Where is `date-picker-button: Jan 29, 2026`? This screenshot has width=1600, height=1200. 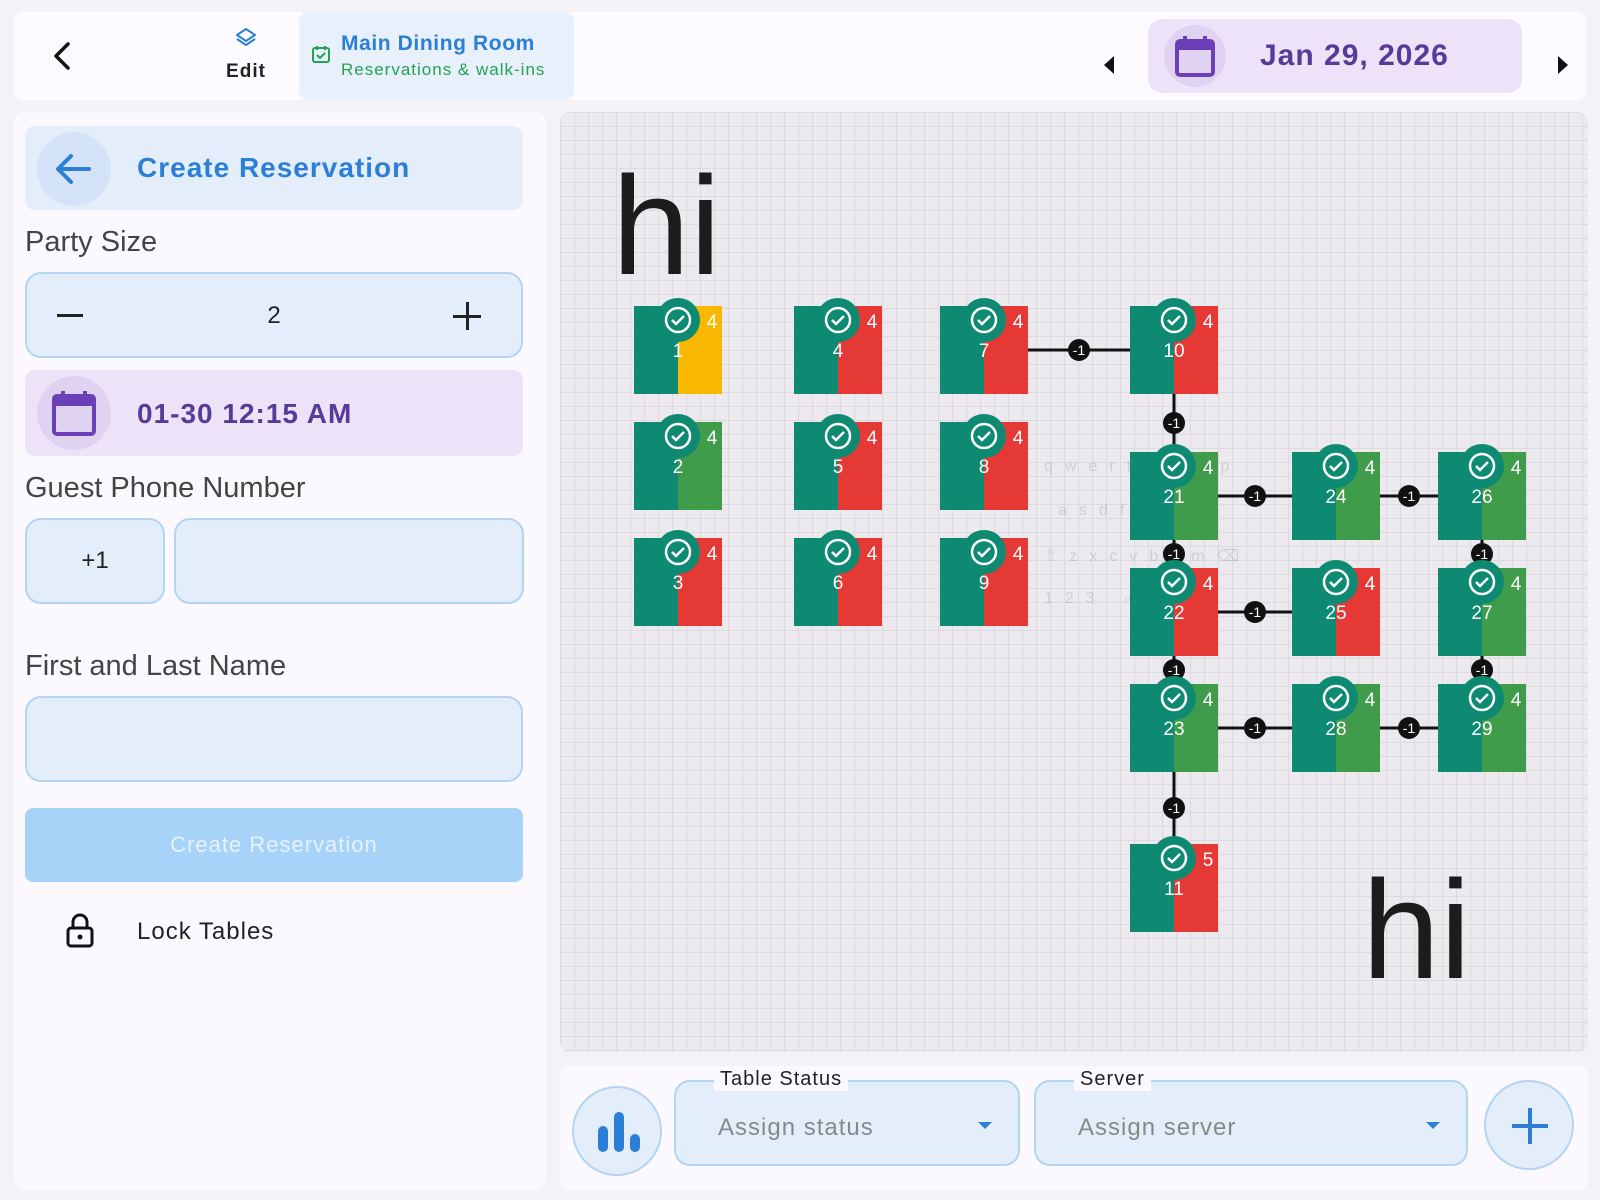
date-picker-button: Jan 29, 2026 is located at coordinates (1335, 56).